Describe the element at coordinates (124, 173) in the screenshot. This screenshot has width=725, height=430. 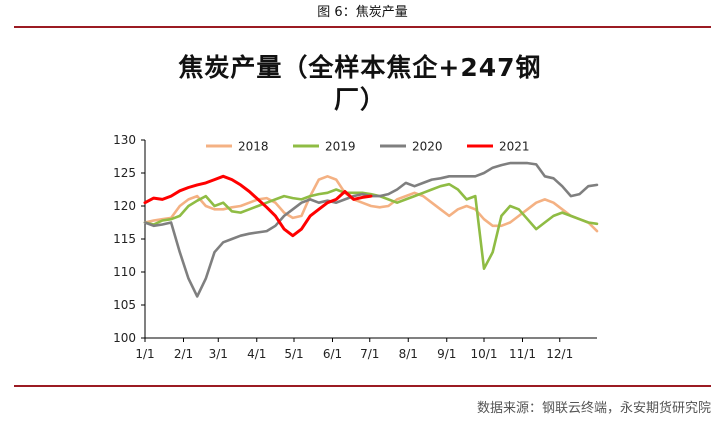
I see `y-tick-label: 125` at that location.